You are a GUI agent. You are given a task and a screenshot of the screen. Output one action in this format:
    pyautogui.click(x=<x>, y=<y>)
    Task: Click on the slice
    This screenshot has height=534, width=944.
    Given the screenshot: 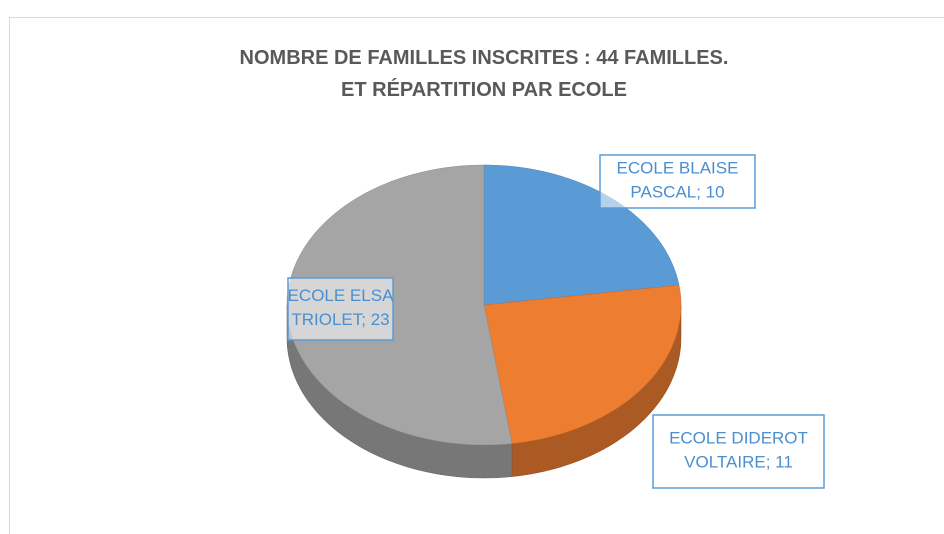 What is the action you would take?
    pyautogui.click(x=582, y=364)
    